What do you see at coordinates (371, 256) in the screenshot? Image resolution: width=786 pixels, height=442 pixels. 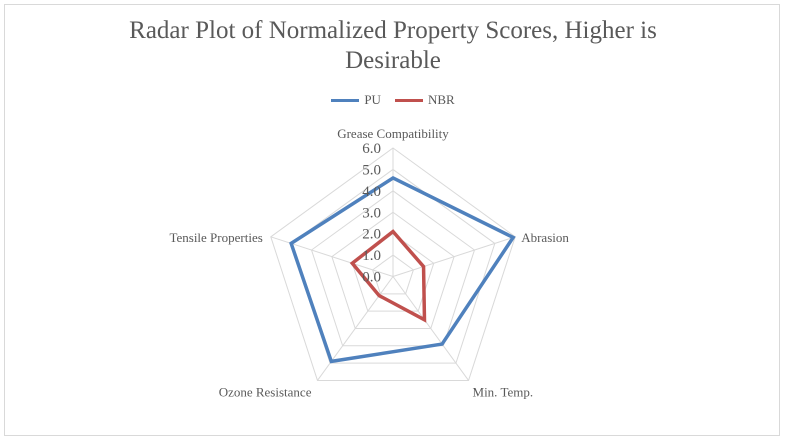 I see `tick-label: 1.0` at bounding box center [371, 256].